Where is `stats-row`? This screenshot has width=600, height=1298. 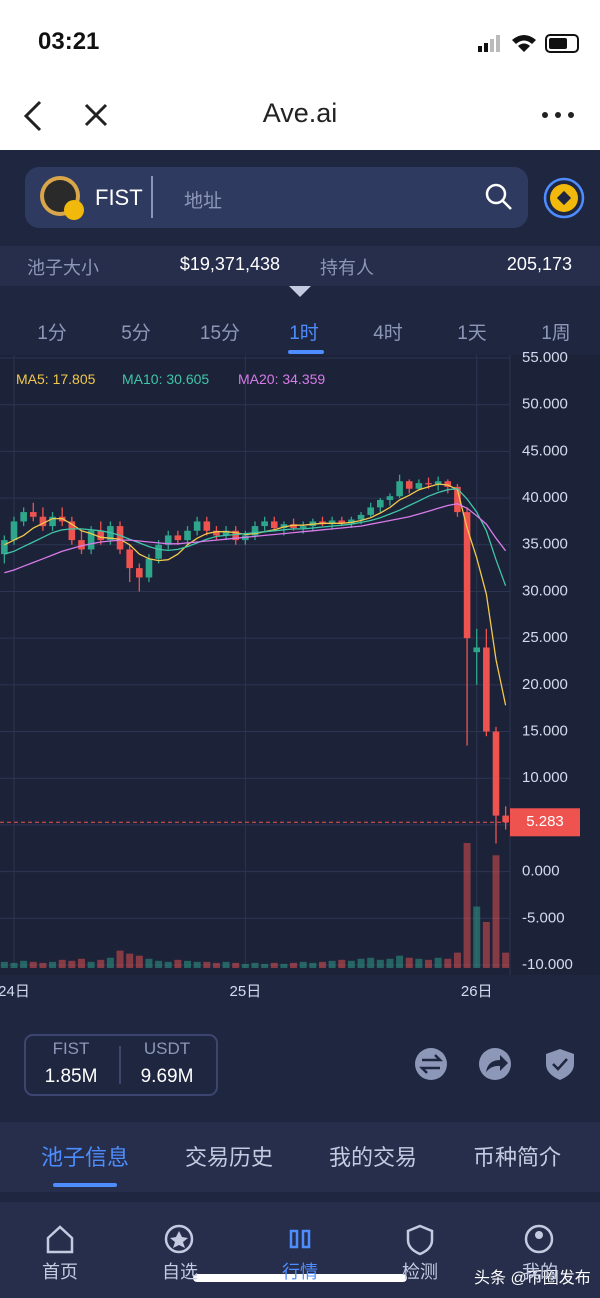 stats-row is located at coordinates (300, 266).